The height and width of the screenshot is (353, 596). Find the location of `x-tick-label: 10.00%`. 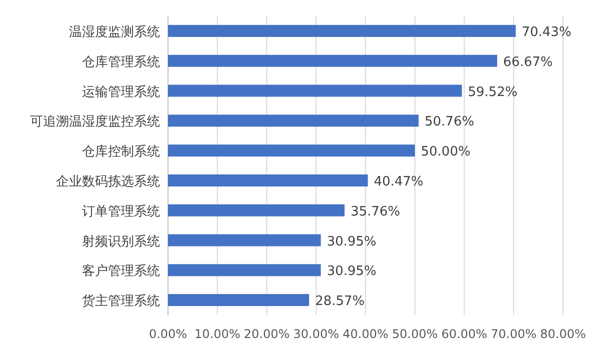

x-tick-label: 10.00% is located at coordinates (217, 334).